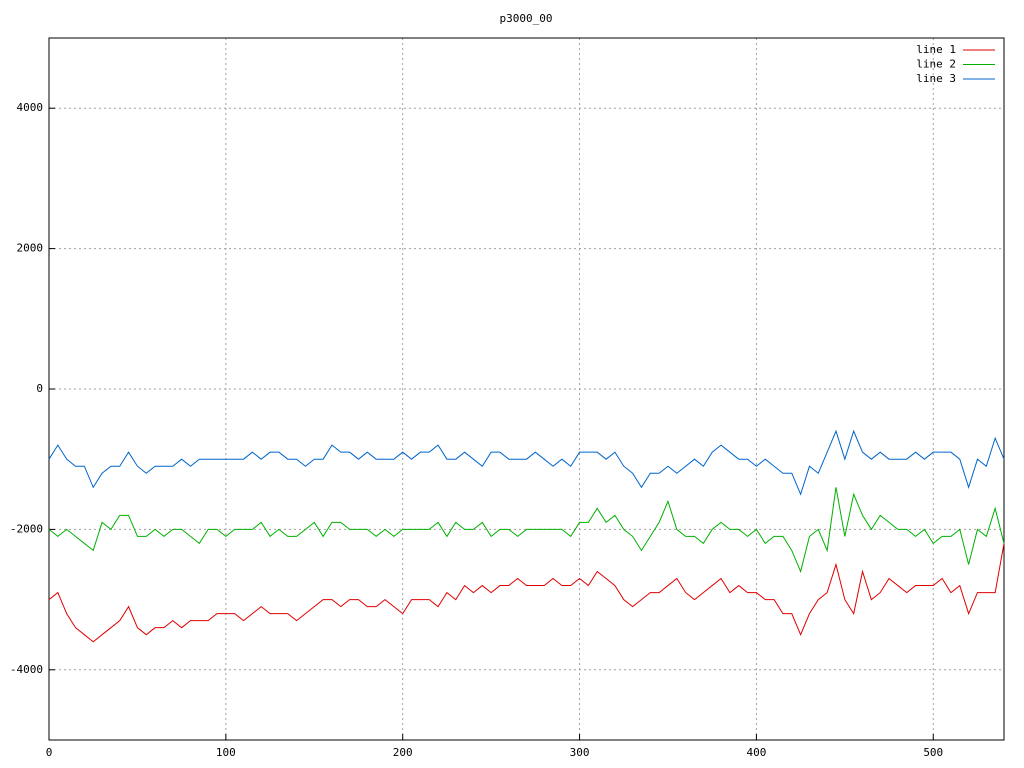 The image size is (1024, 768). What do you see at coordinates (933, 752) in the screenshot?
I see `x-tick-label: 500` at bounding box center [933, 752].